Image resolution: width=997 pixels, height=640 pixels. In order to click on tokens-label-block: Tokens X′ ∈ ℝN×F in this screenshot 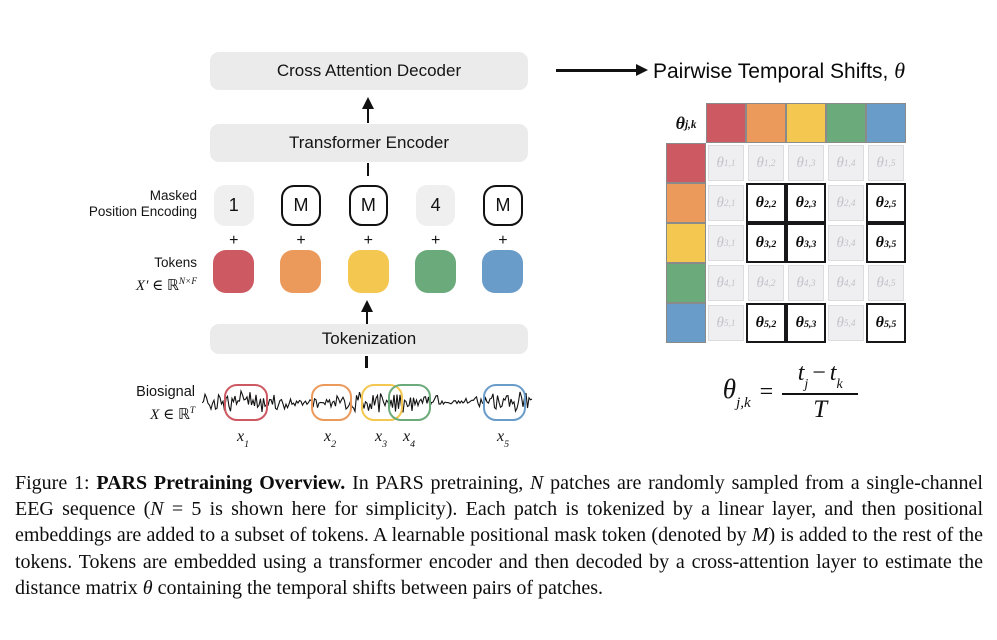, I will do `click(118, 274)`.